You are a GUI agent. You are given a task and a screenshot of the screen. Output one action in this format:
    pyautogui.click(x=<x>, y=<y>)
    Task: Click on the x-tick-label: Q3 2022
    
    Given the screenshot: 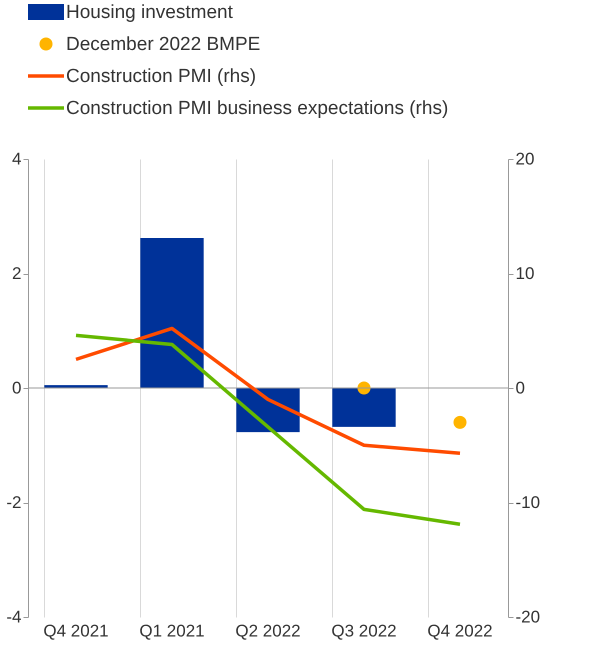 What is the action you would take?
    pyautogui.click(x=364, y=631)
    